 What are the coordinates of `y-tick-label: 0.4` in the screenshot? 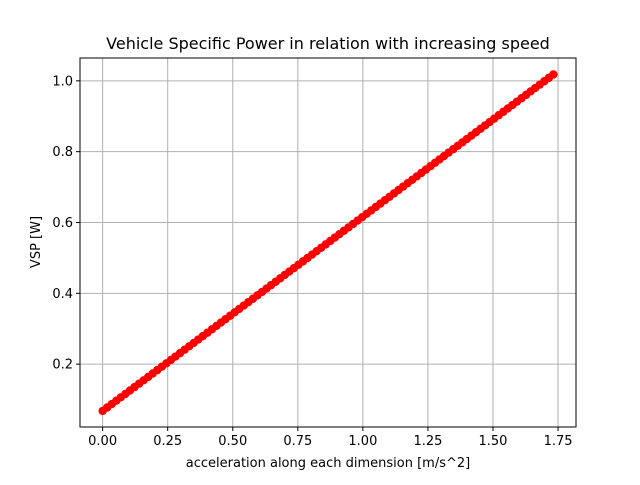 It's located at (62, 294).